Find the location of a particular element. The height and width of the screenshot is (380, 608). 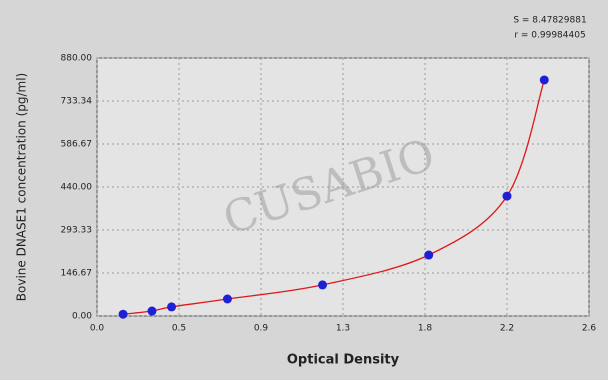

x-axis-label: Optical Density is located at coordinates (343, 360).